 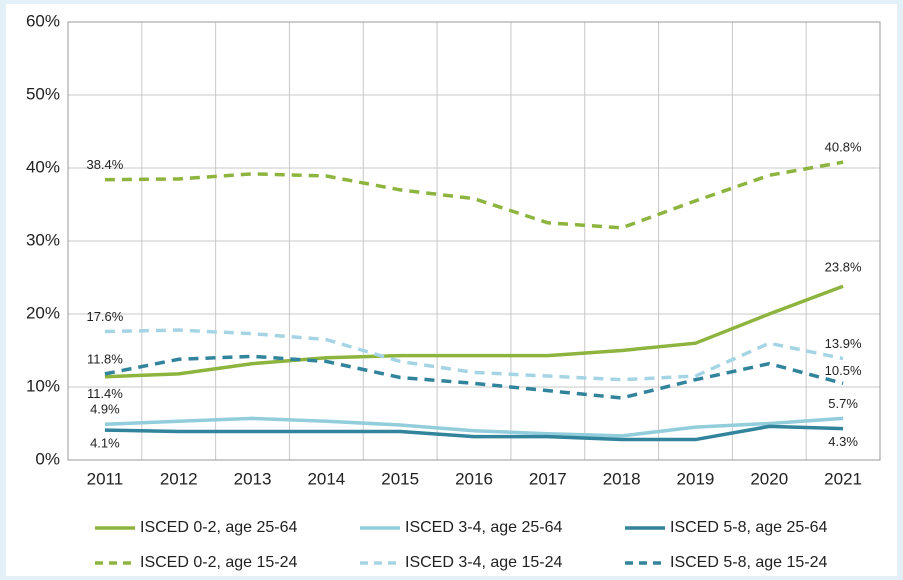 I want to click on x-tick-label: 2017, so click(x=548, y=478).